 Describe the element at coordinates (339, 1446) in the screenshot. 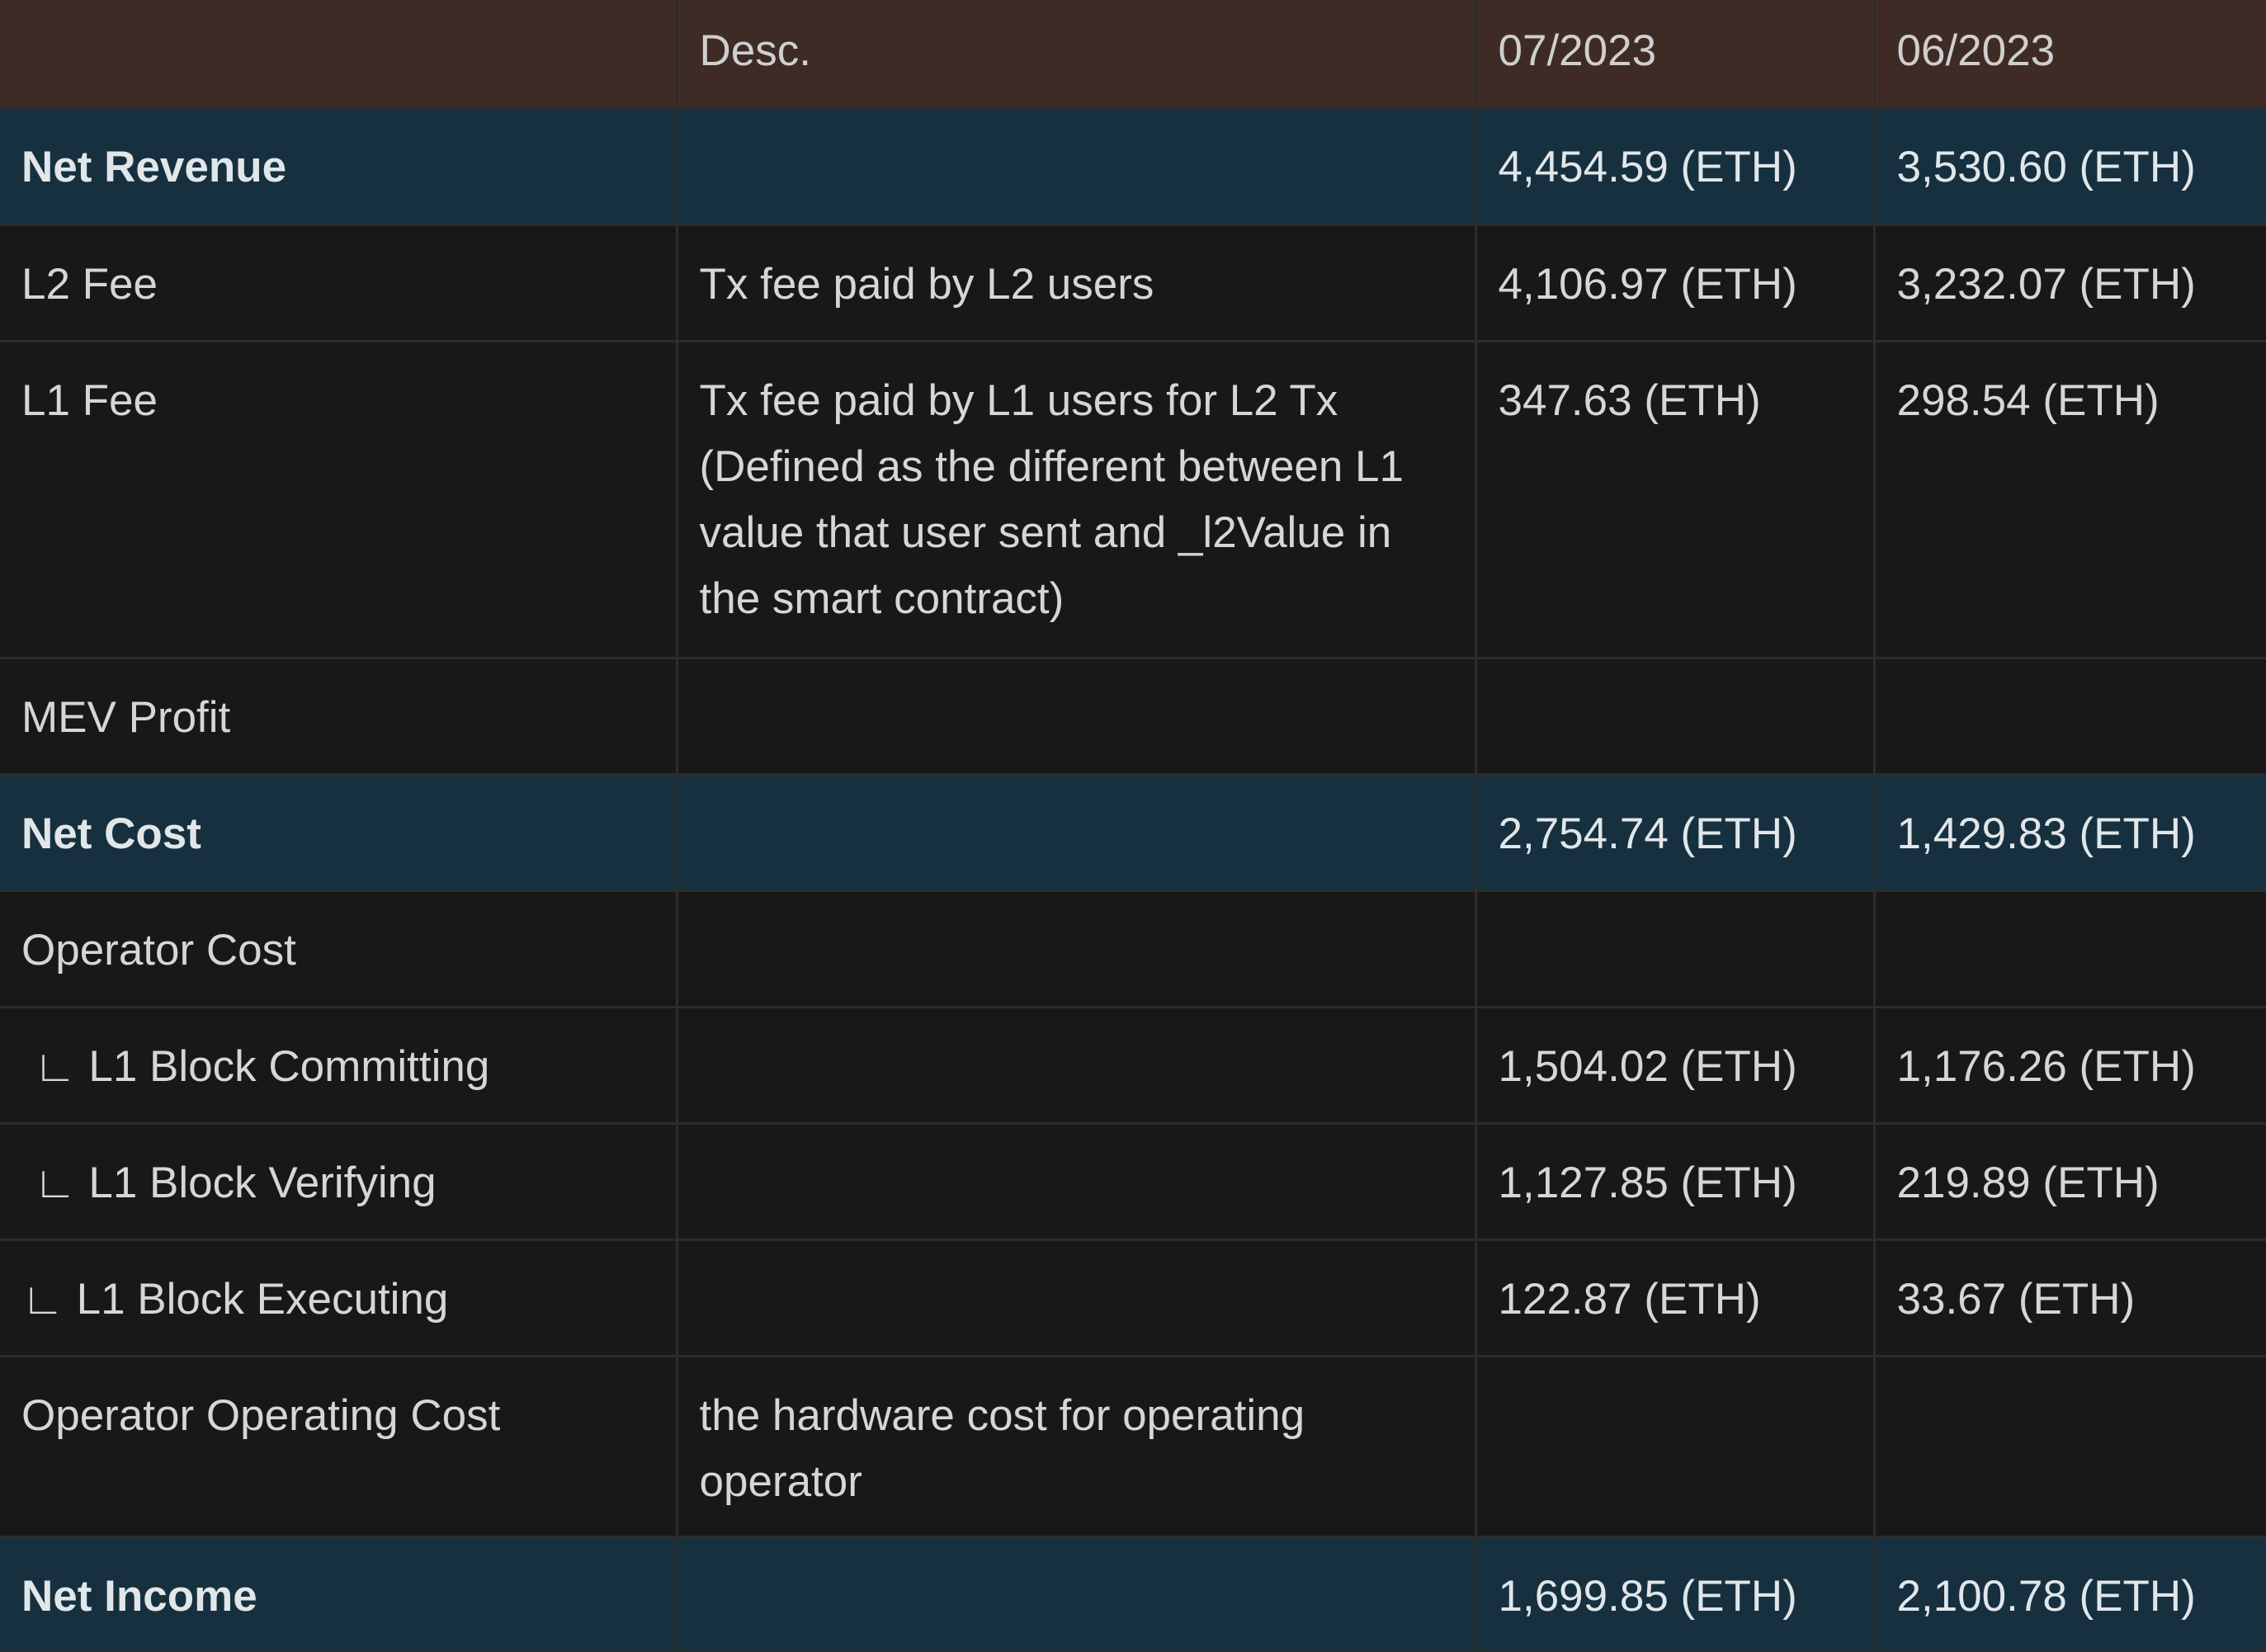

I see `row-label: Operator Operating Cost` at that location.